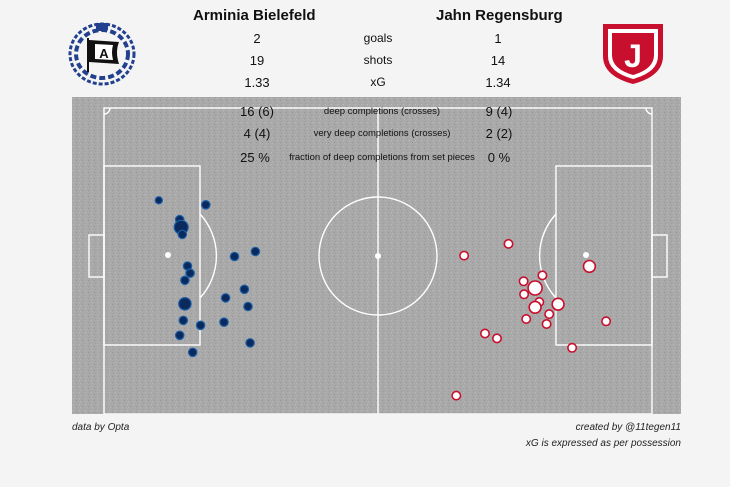  I want to click on shots-label: shots, so click(378, 60).